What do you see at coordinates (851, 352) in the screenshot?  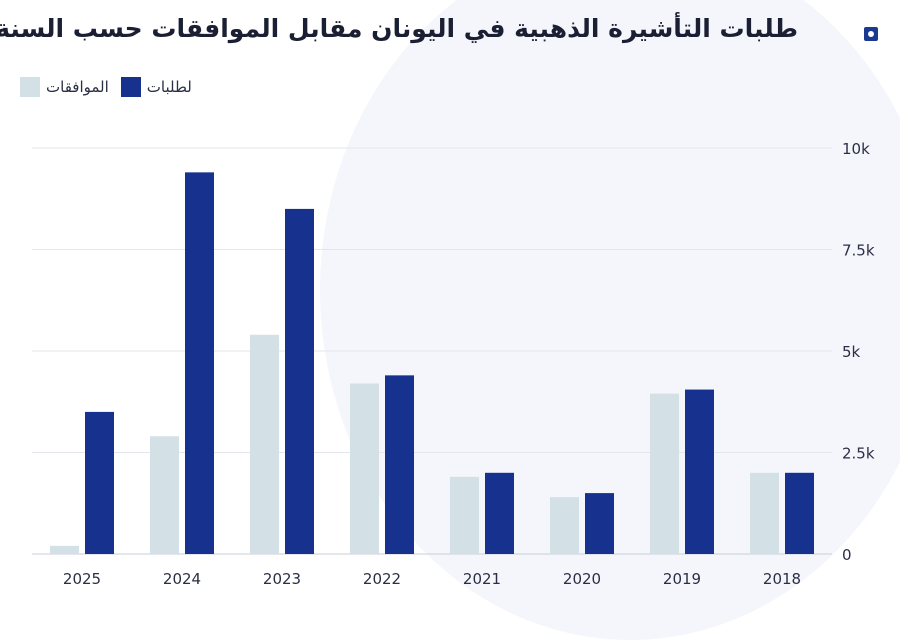 I see `y-tick-label: 5k` at bounding box center [851, 352].